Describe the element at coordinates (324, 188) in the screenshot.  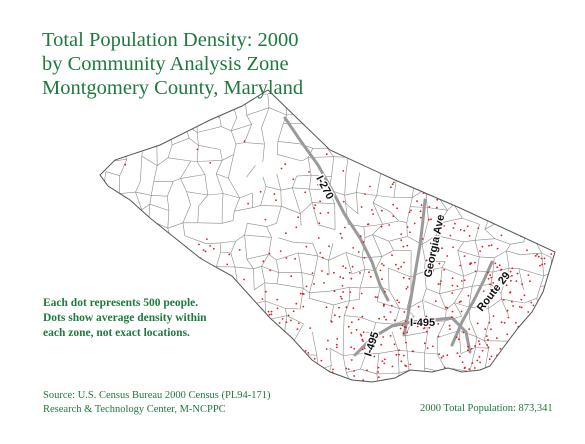
I see `label-i270: I-270` at that location.